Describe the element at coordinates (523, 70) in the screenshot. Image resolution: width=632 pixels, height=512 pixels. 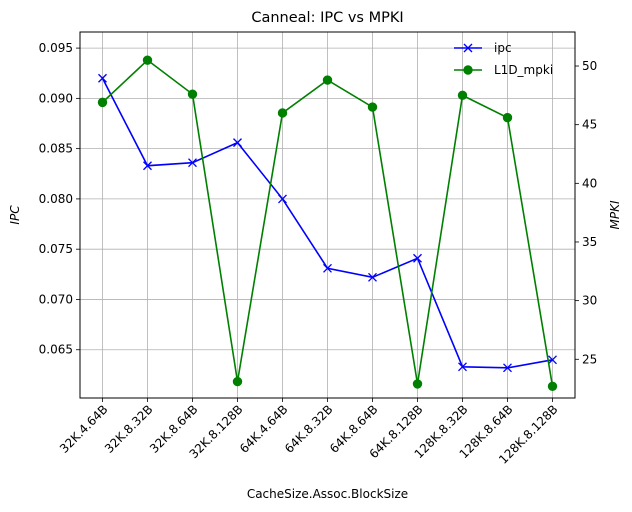
I see `legend-label-l1d-mpki: L1D_mpki` at that location.